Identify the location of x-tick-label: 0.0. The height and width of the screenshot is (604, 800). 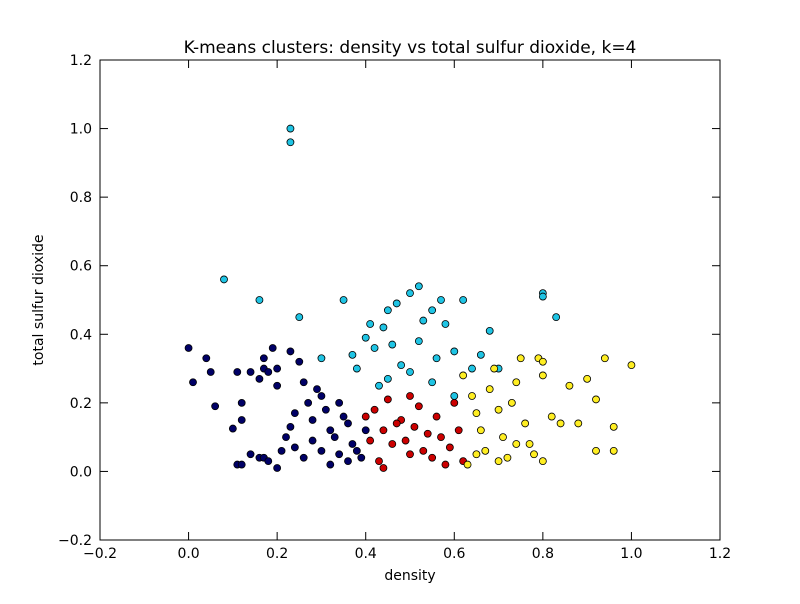
(188, 554).